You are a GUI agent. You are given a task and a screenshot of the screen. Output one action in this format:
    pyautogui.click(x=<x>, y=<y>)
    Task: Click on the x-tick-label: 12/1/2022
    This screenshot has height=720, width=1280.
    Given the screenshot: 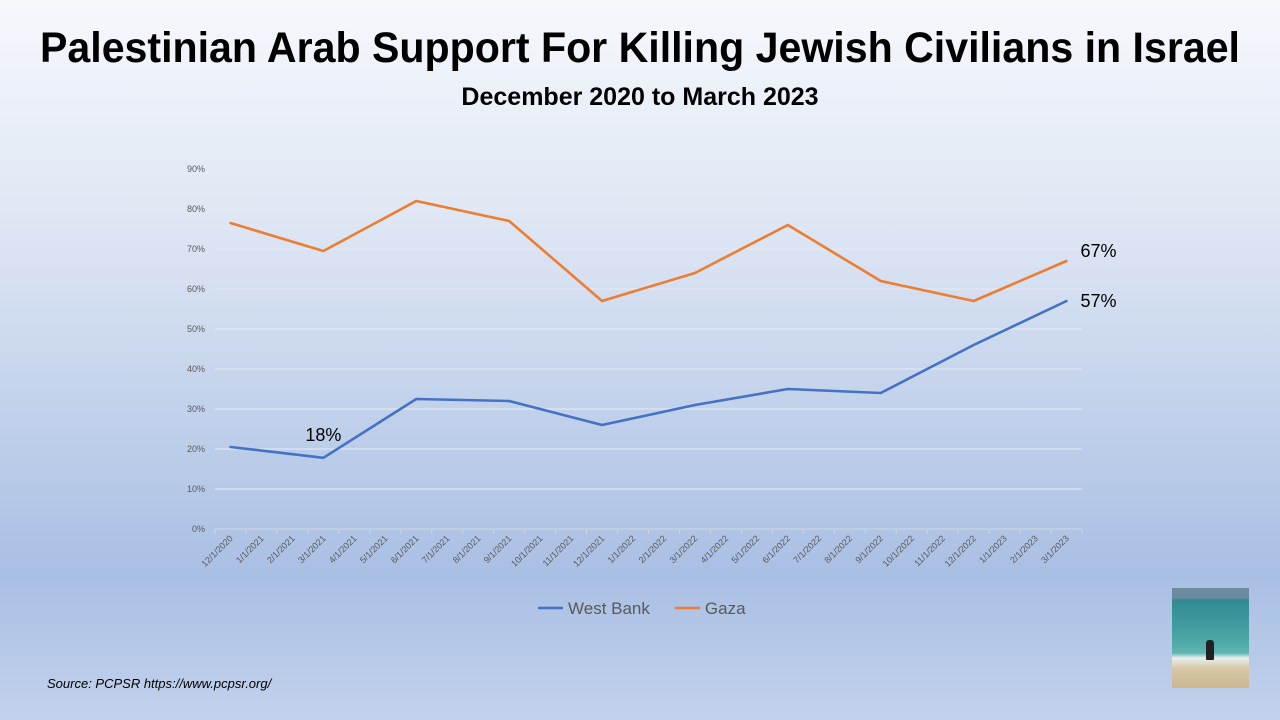 What is the action you would take?
    pyautogui.click(x=960, y=550)
    